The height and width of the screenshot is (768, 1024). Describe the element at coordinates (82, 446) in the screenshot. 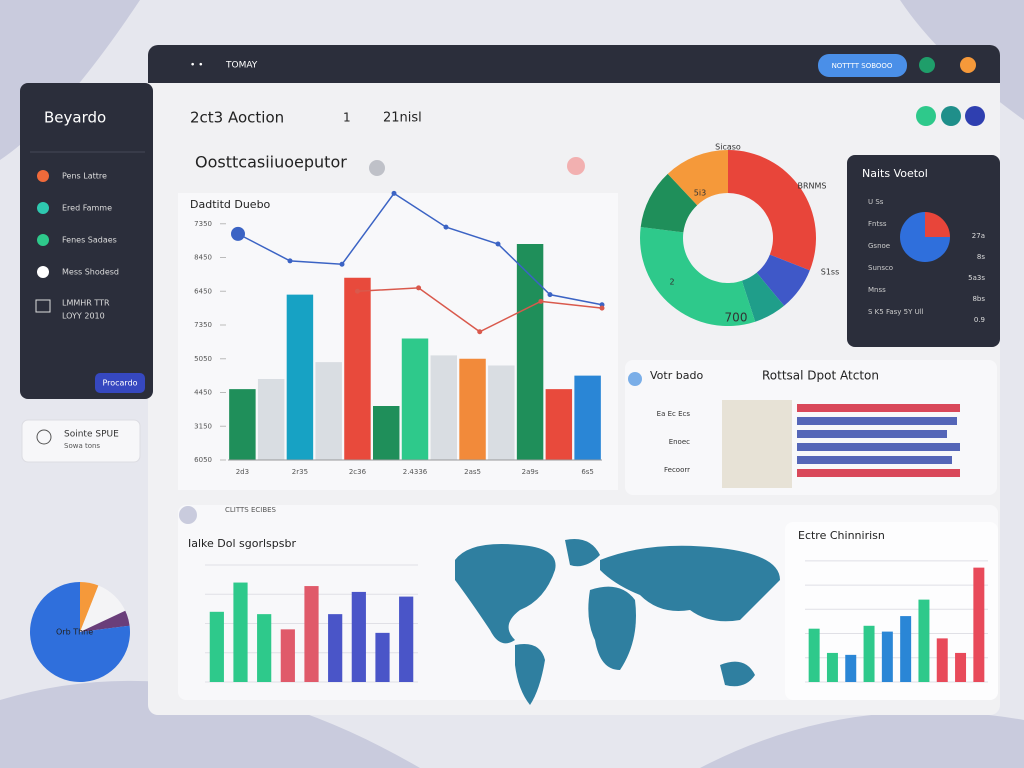

I see `card-subtitle: Sowa tons` at that location.